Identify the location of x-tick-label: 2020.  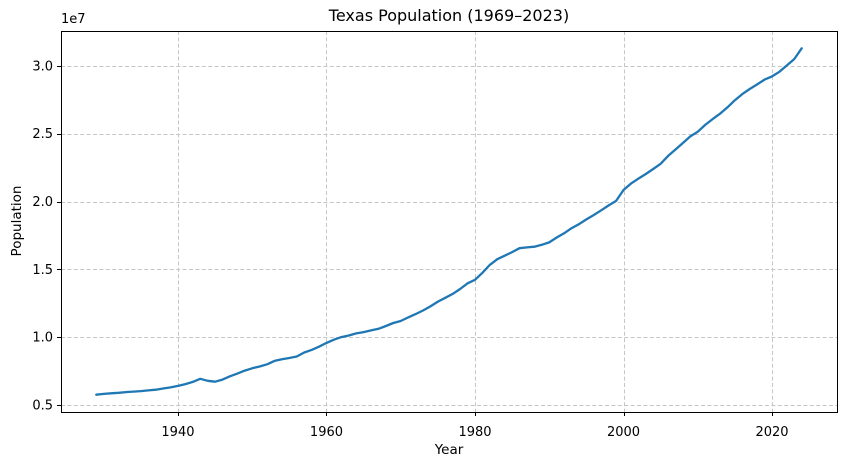
(771, 432).